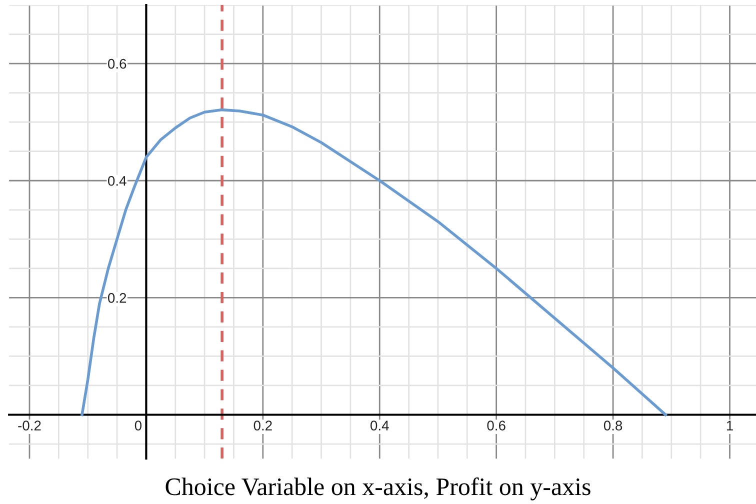 Image resolution: width=756 pixels, height=504 pixels. Describe the element at coordinates (29, 425) in the screenshot. I see `x-tick-label: -0.2` at that location.